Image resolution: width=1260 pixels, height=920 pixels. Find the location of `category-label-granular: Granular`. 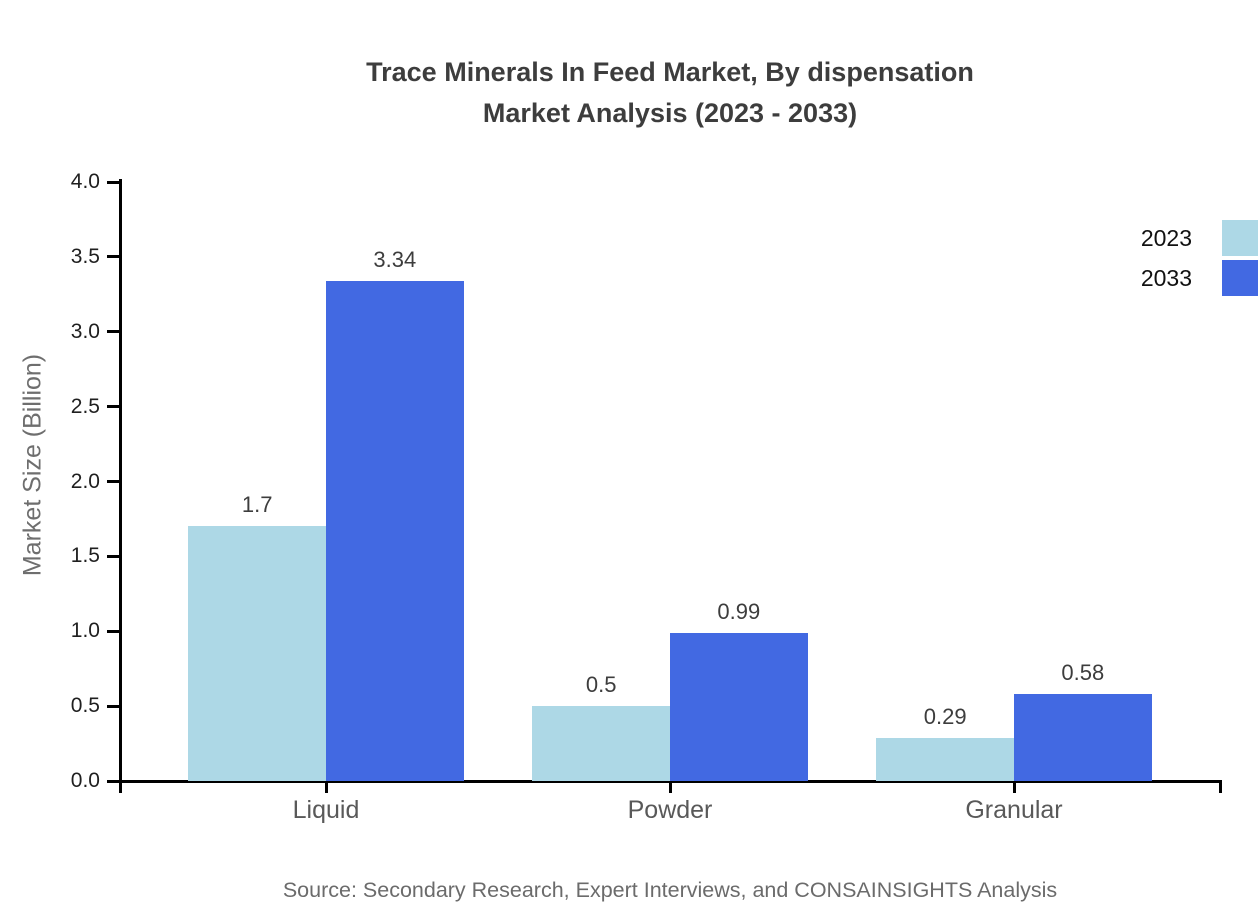

category-label-granular: Granular is located at coordinates (1014, 810).